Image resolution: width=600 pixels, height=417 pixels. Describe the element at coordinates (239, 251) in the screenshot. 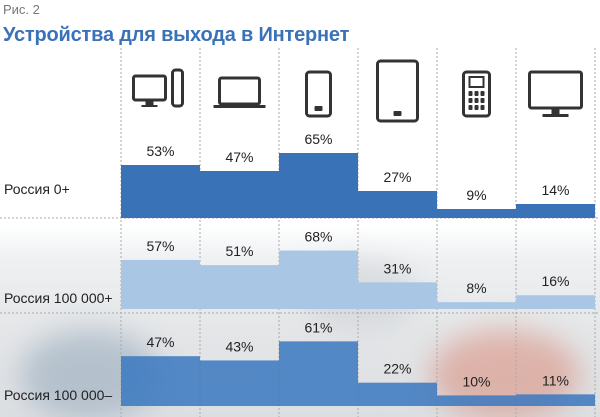

I see `data-label: 51%` at that location.